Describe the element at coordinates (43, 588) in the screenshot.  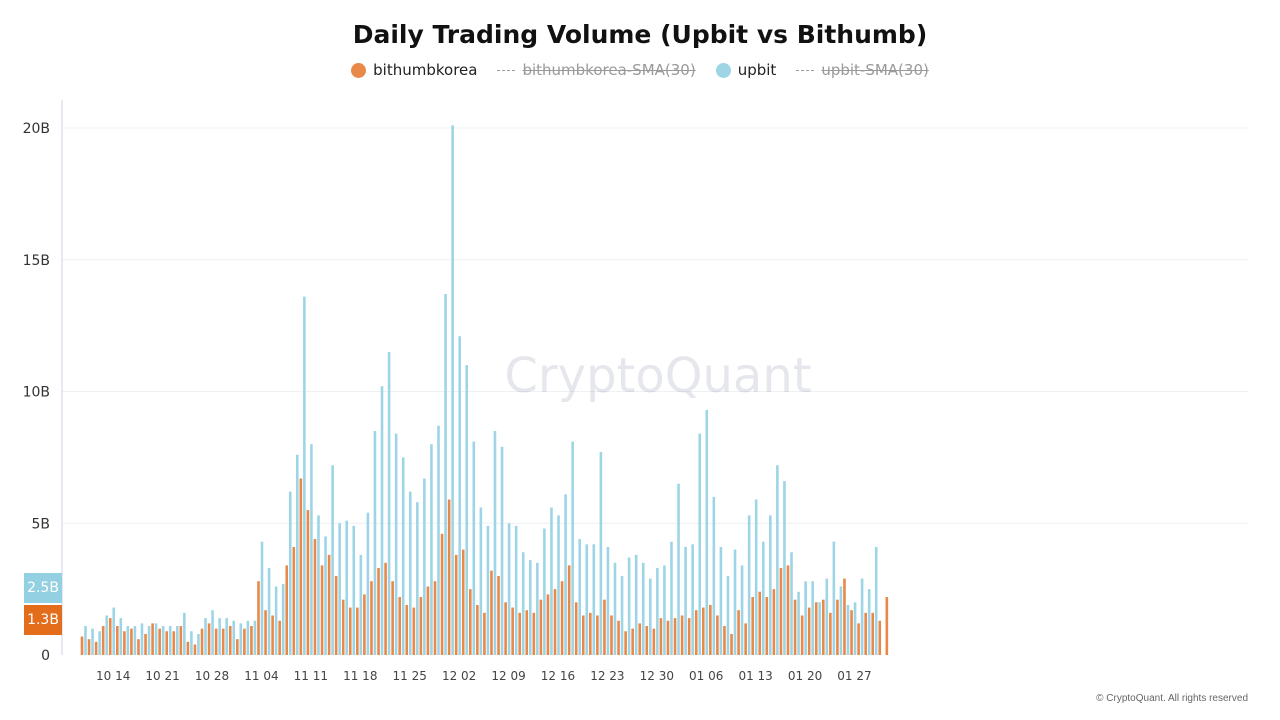
I see `upbit-last-value-badge: 2.5B` at that location.